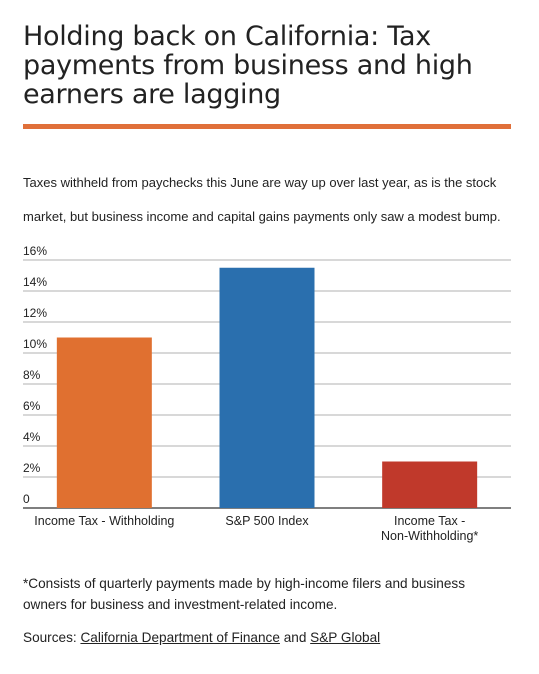  I want to click on y-tick-label: 2%, so click(32, 468).